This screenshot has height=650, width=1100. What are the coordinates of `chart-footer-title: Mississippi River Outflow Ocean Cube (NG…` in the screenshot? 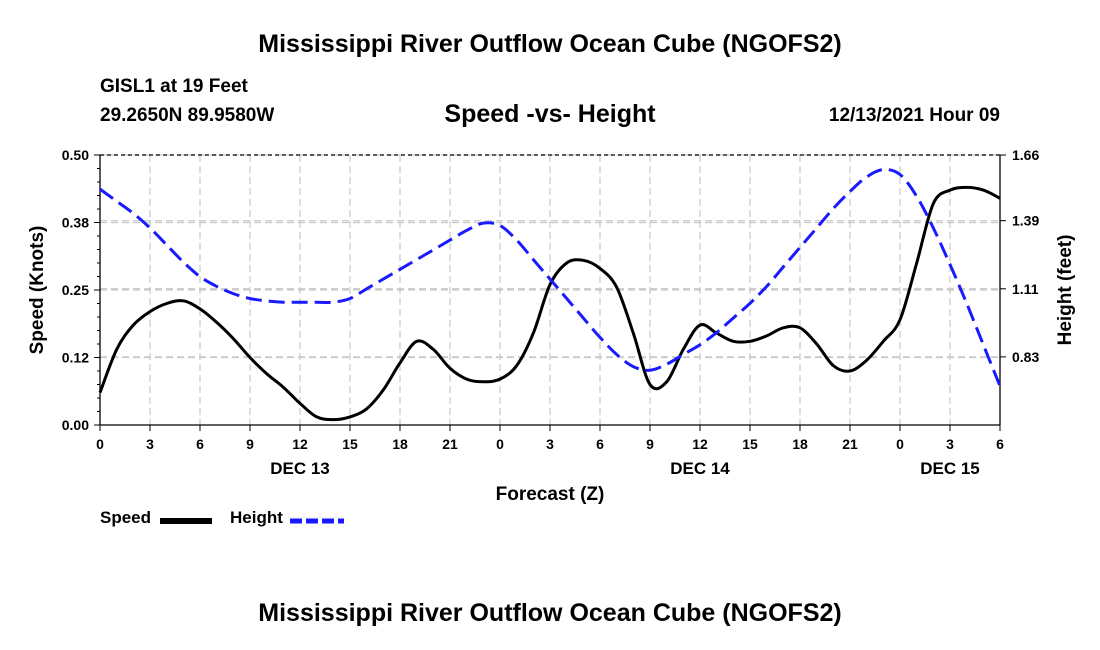 It's located at (550, 613).